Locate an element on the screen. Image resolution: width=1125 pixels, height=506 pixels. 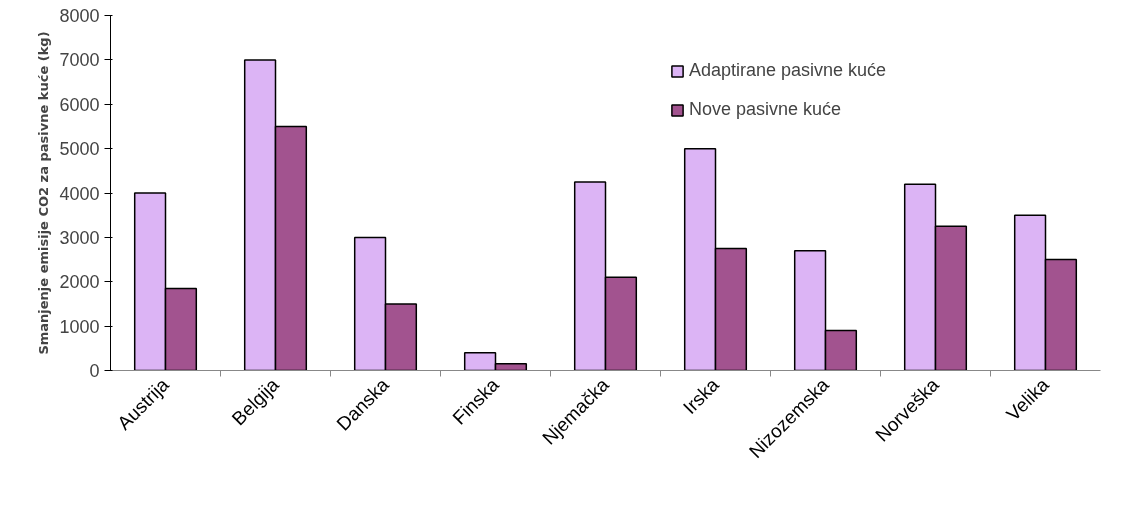
legend-label: Nove pasivne kuće is located at coordinates (765, 109).